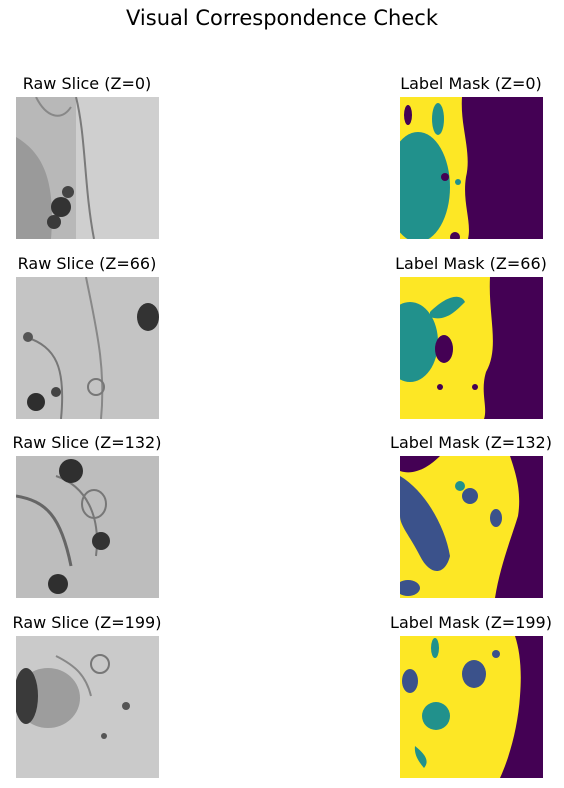 This screenshot has height=788, width=564. Describe the element at coordinates (471, 442) in the screenshot. I see `label-mask-title: Label Mask (Z=132)` at that location.